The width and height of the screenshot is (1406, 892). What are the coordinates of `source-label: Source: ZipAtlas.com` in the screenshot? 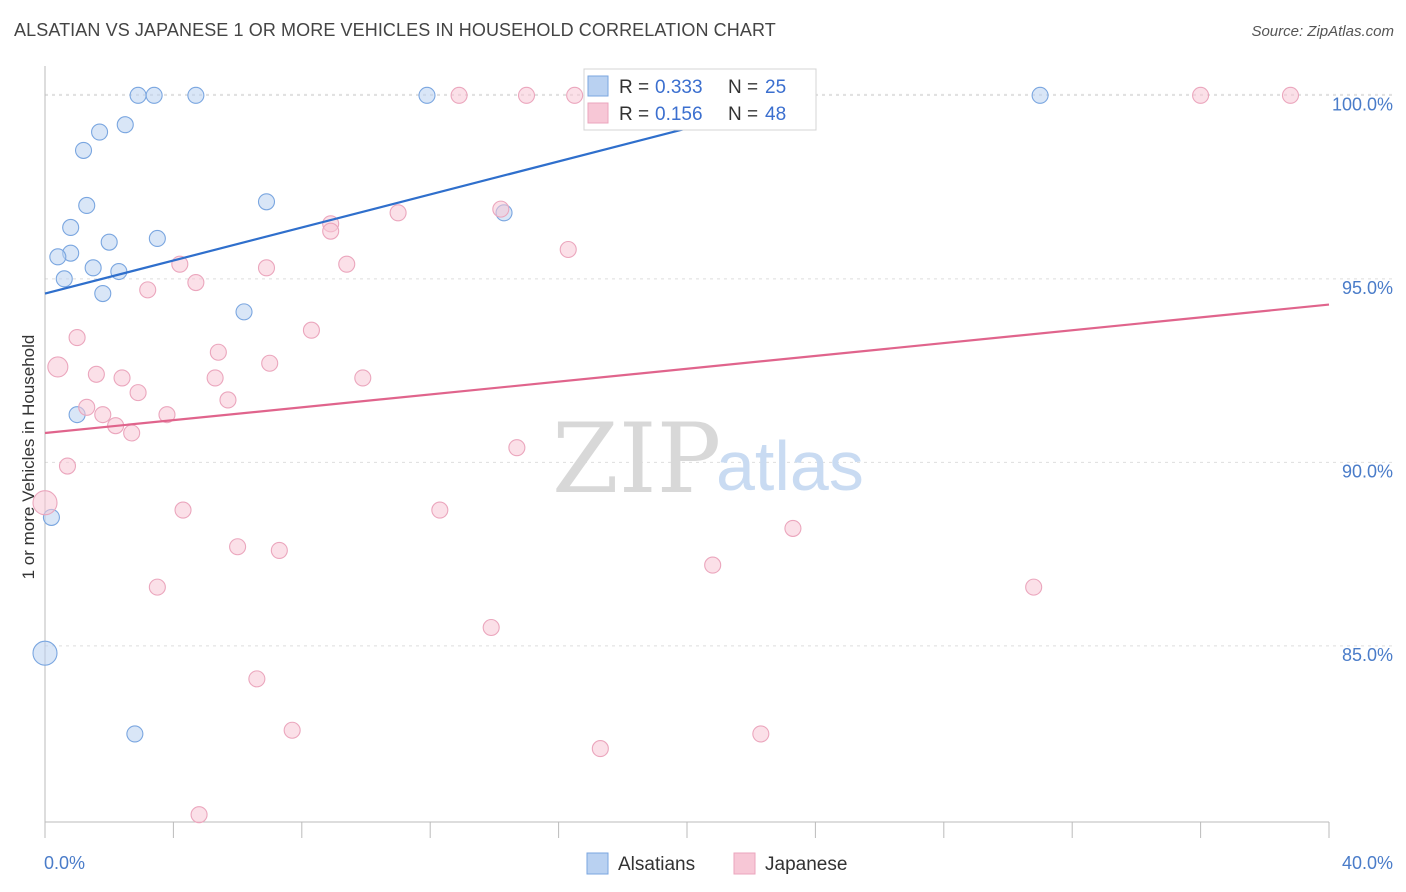 It's located at (1322, 31).